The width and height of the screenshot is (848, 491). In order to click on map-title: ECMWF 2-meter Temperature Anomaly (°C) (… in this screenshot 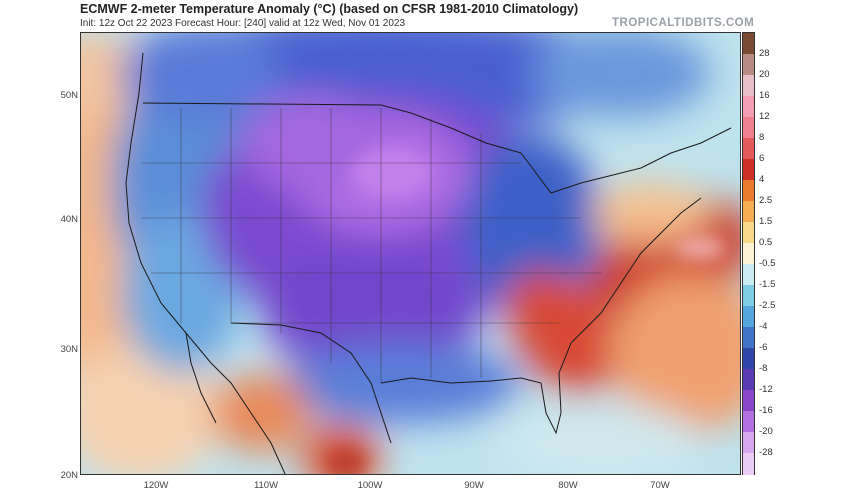, I will do `click(329, 9)`.